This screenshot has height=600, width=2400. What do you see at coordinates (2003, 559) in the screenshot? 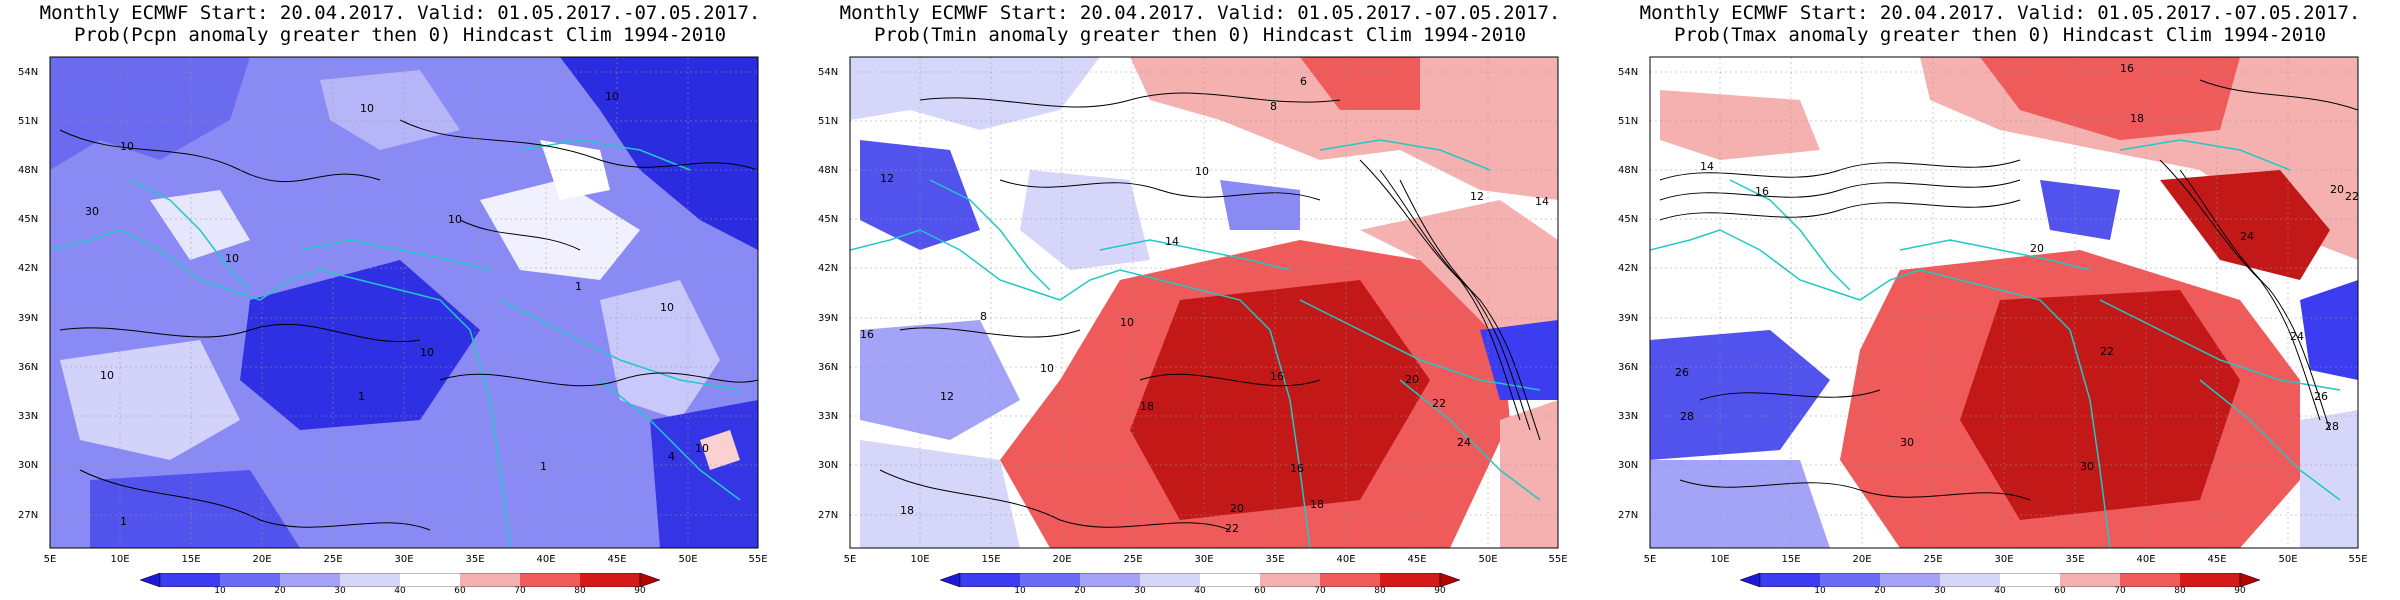
I see `svg-text: 30E` at bounding box center [2003, 559].